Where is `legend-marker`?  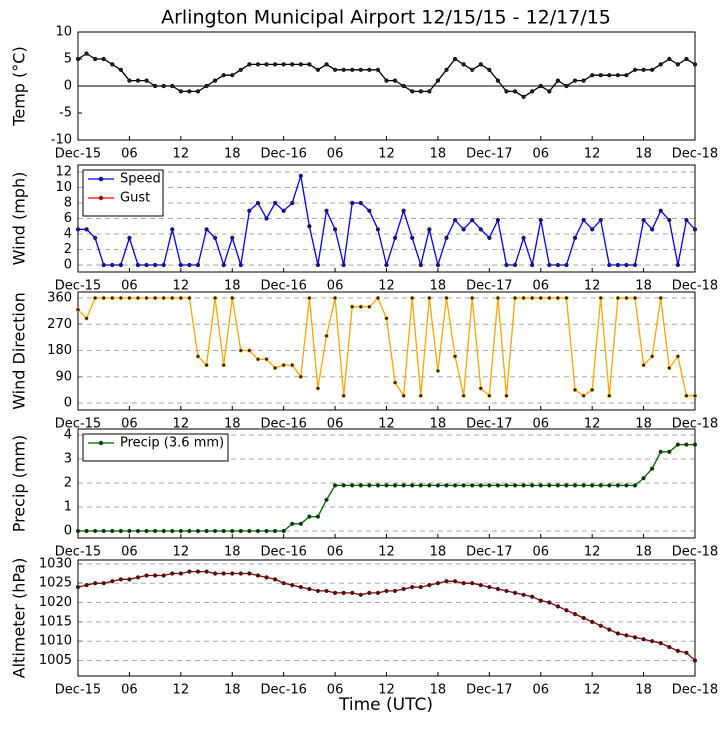 legend-marker is located at coordinates (101, 179).